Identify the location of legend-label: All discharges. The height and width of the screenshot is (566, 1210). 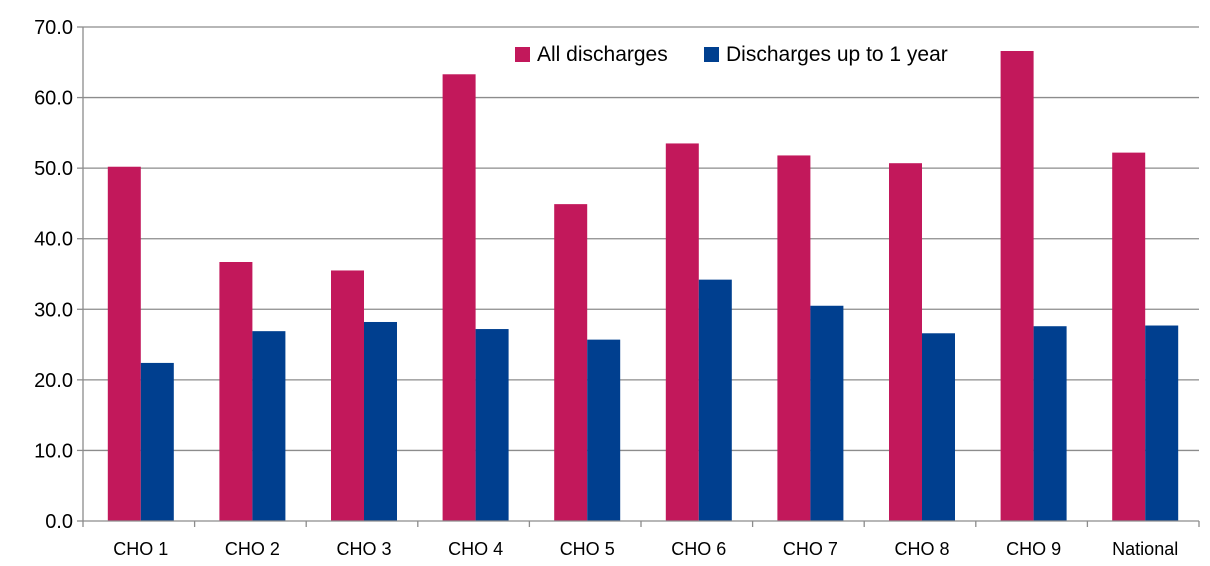
(602, 54).